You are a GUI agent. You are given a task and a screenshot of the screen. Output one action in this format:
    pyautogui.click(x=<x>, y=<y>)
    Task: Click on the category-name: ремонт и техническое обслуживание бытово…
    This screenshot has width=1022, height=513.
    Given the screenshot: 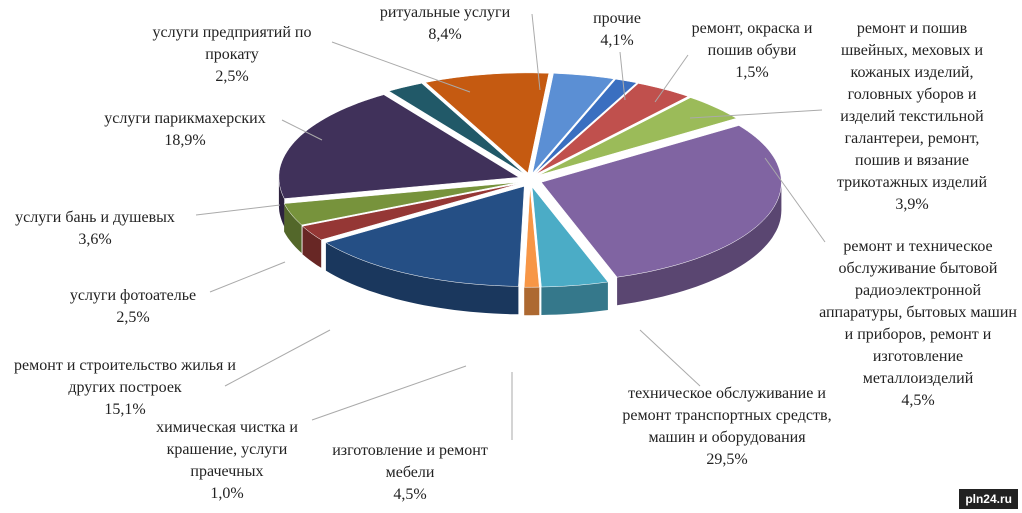 What is the action you would take?
    pyautogui.click(x=918, y=312)
    